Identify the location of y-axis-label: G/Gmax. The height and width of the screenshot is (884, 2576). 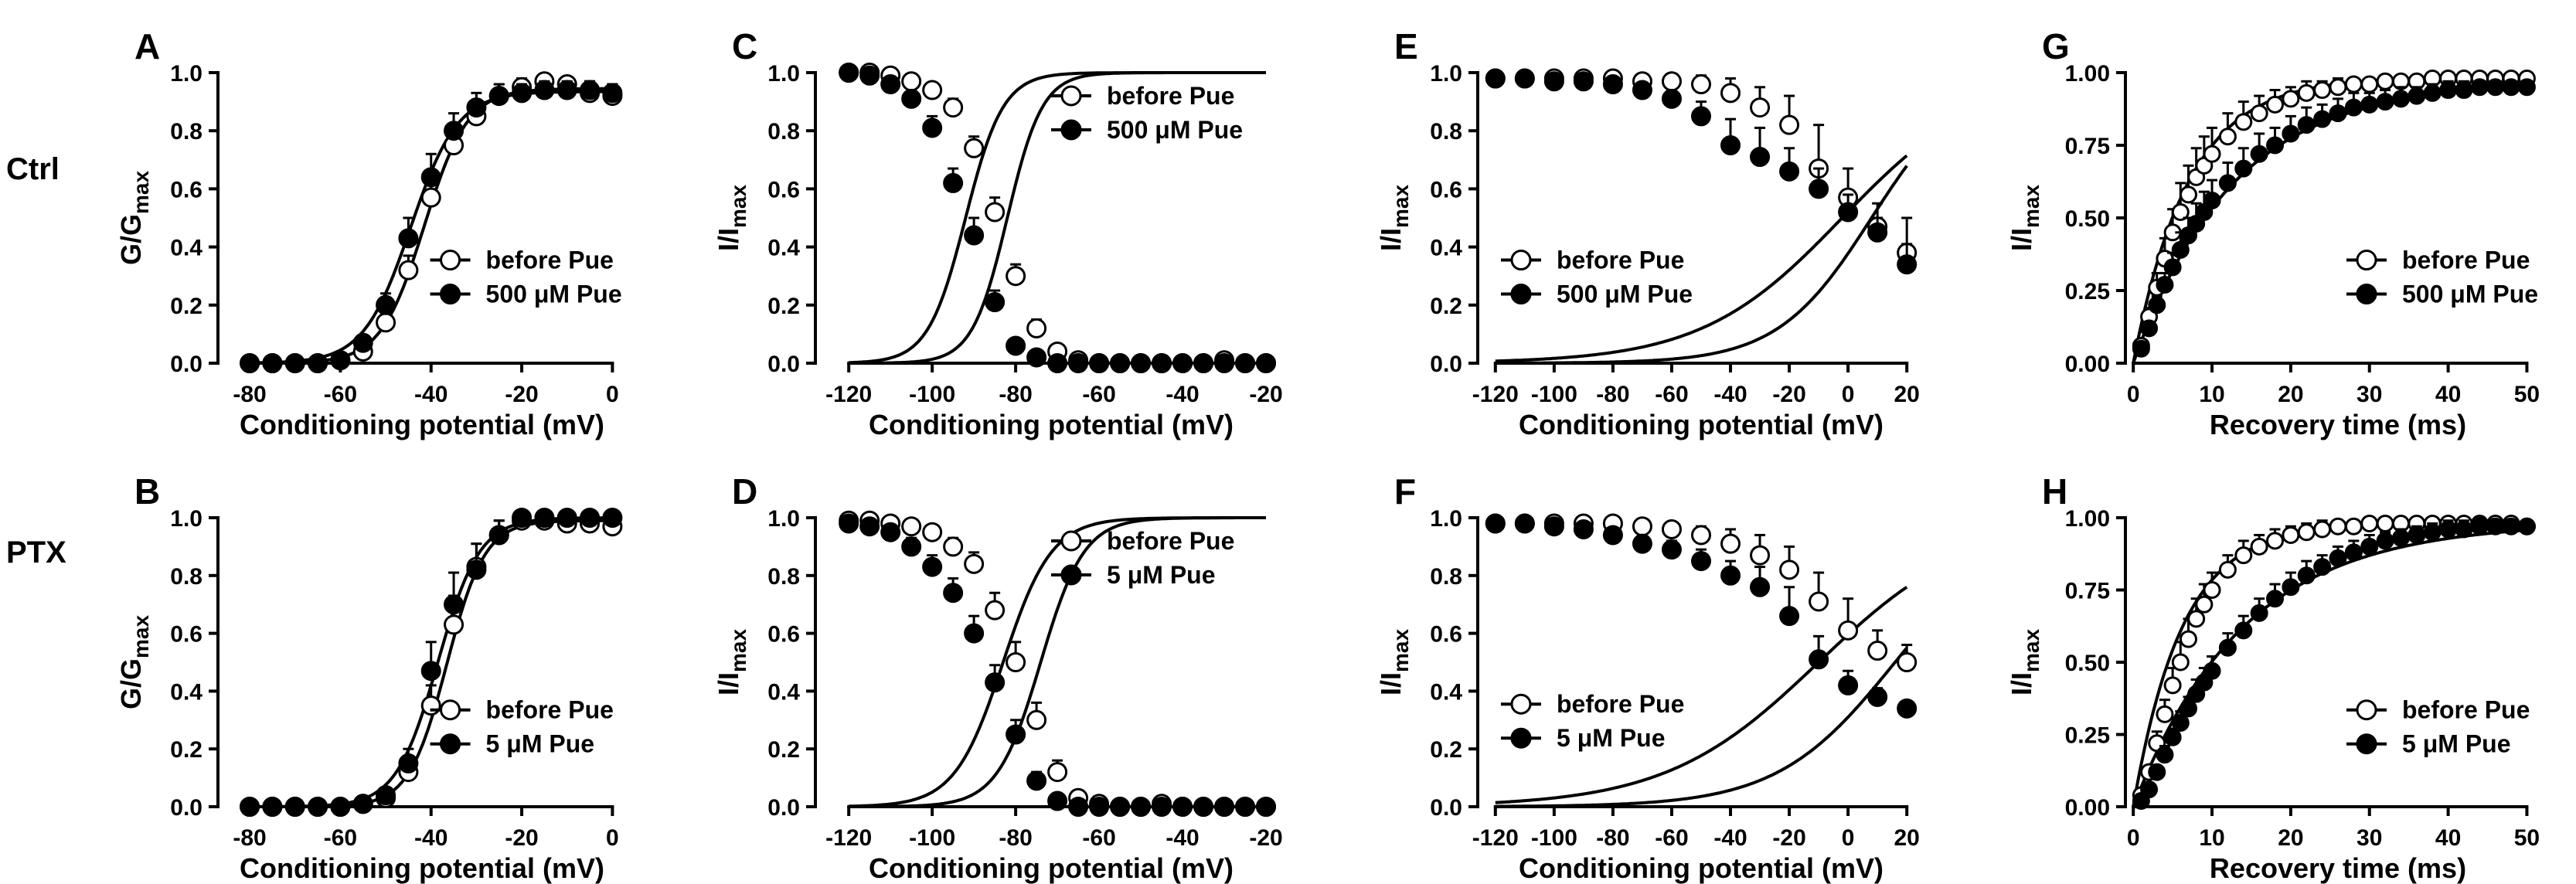
(134, 662).